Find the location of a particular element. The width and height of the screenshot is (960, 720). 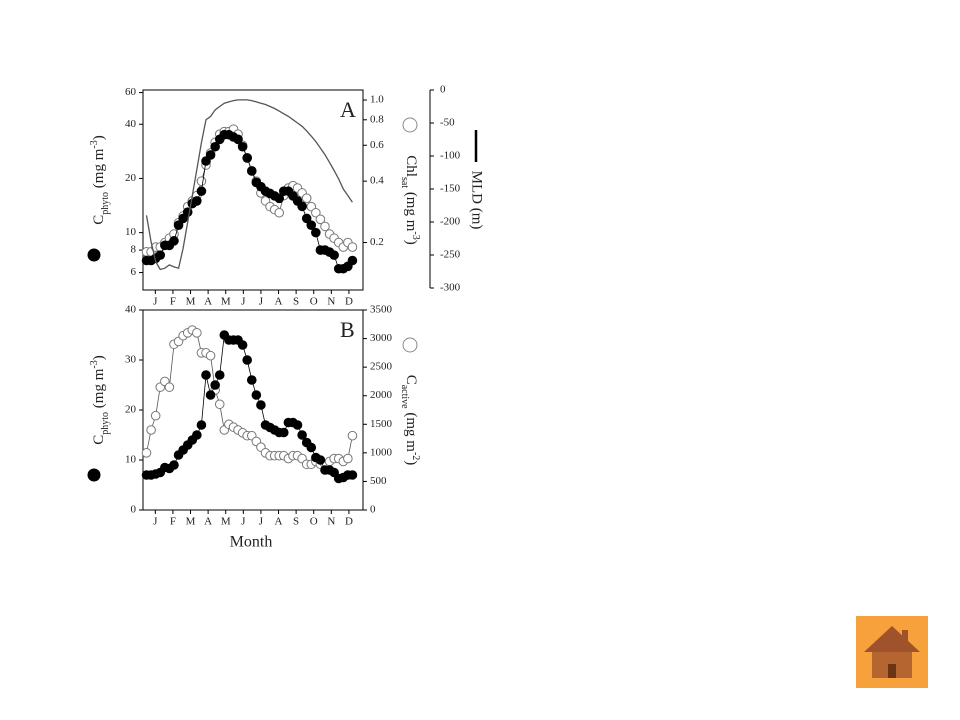

label-part: active is located at coordinates (404, 397).